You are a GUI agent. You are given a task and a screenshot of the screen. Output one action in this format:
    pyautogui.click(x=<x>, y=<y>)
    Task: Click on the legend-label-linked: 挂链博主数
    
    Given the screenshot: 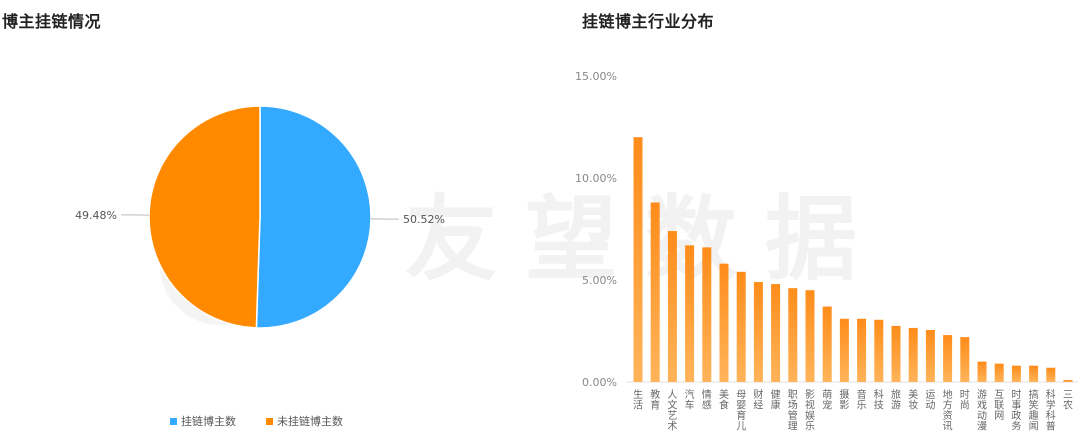 What is the action you would take?
    pyautogui.click(x=208, y=421)
    